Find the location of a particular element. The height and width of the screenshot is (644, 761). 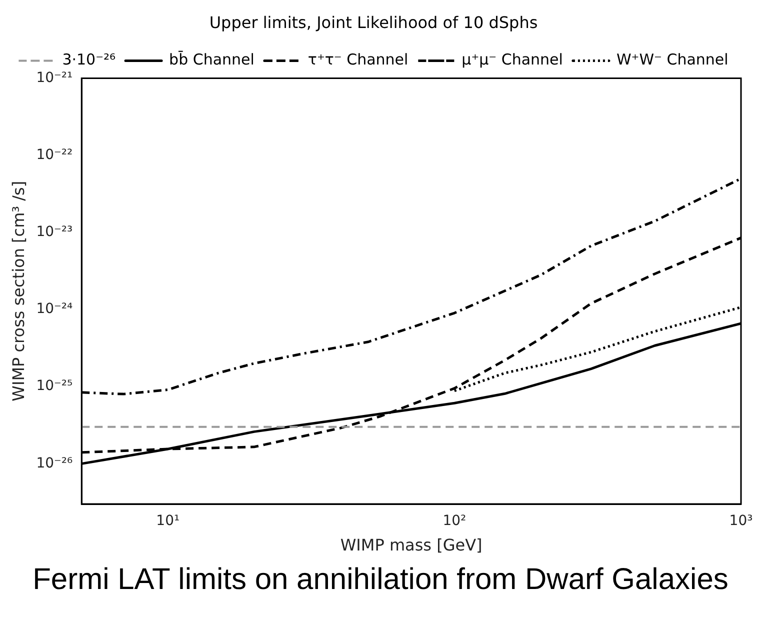

legend-label: 3·10⁻²⁶ is located at coordinates (89, 59).